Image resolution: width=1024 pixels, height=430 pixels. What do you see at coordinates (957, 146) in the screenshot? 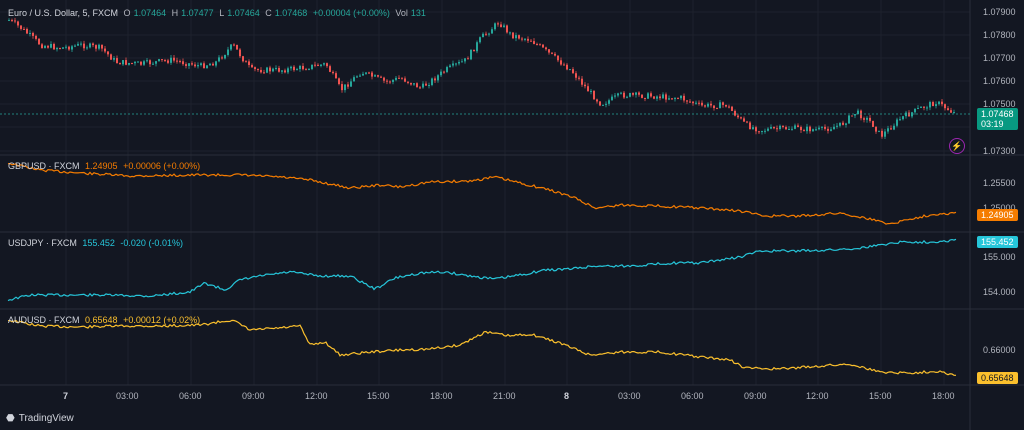
I see `lightning-icon: ⚡` at bounding box center [957, 146].